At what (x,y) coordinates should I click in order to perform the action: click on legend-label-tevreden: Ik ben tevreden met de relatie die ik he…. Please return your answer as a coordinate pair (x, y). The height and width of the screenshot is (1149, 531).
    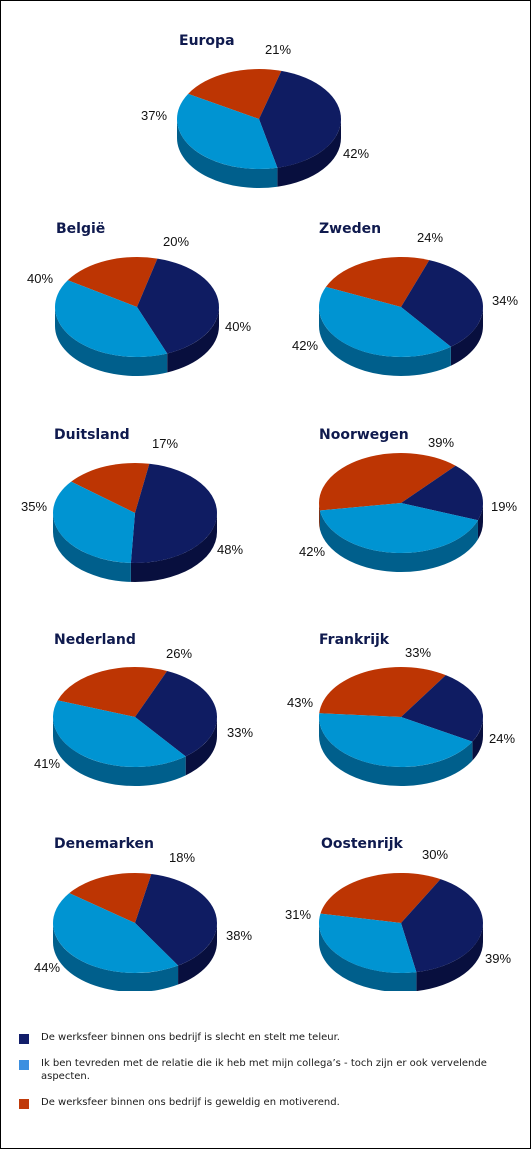
    Looking at the image, I should click on (264, 1070).